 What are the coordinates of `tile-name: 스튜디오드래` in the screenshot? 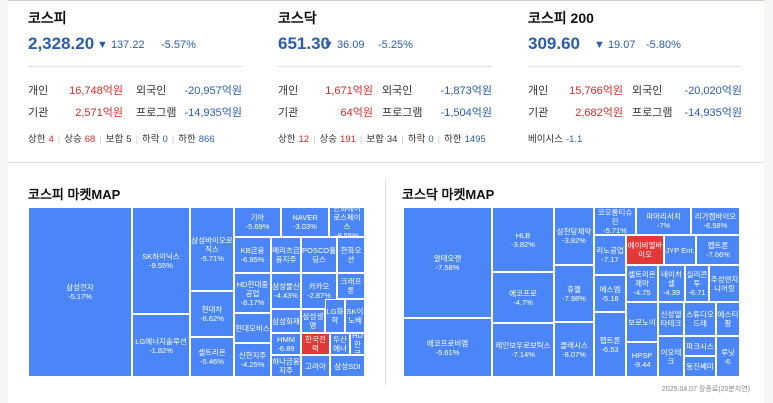 It's located at (700, 319).